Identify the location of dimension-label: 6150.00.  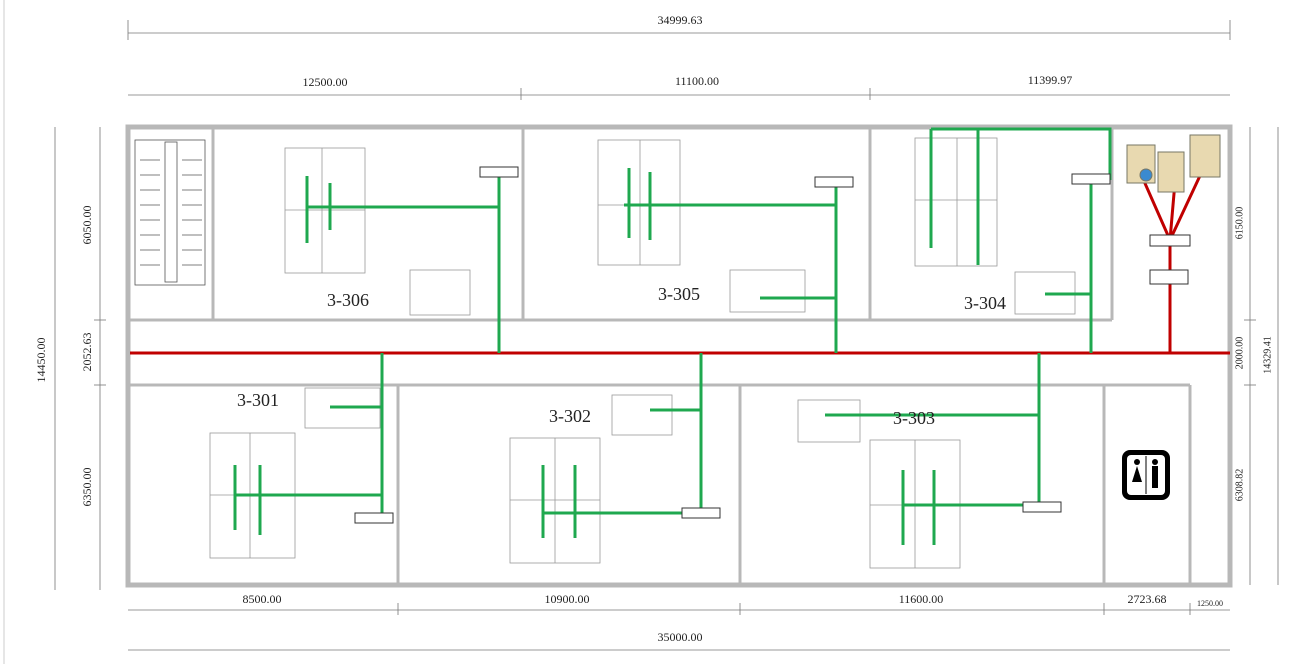
(1239, 223).